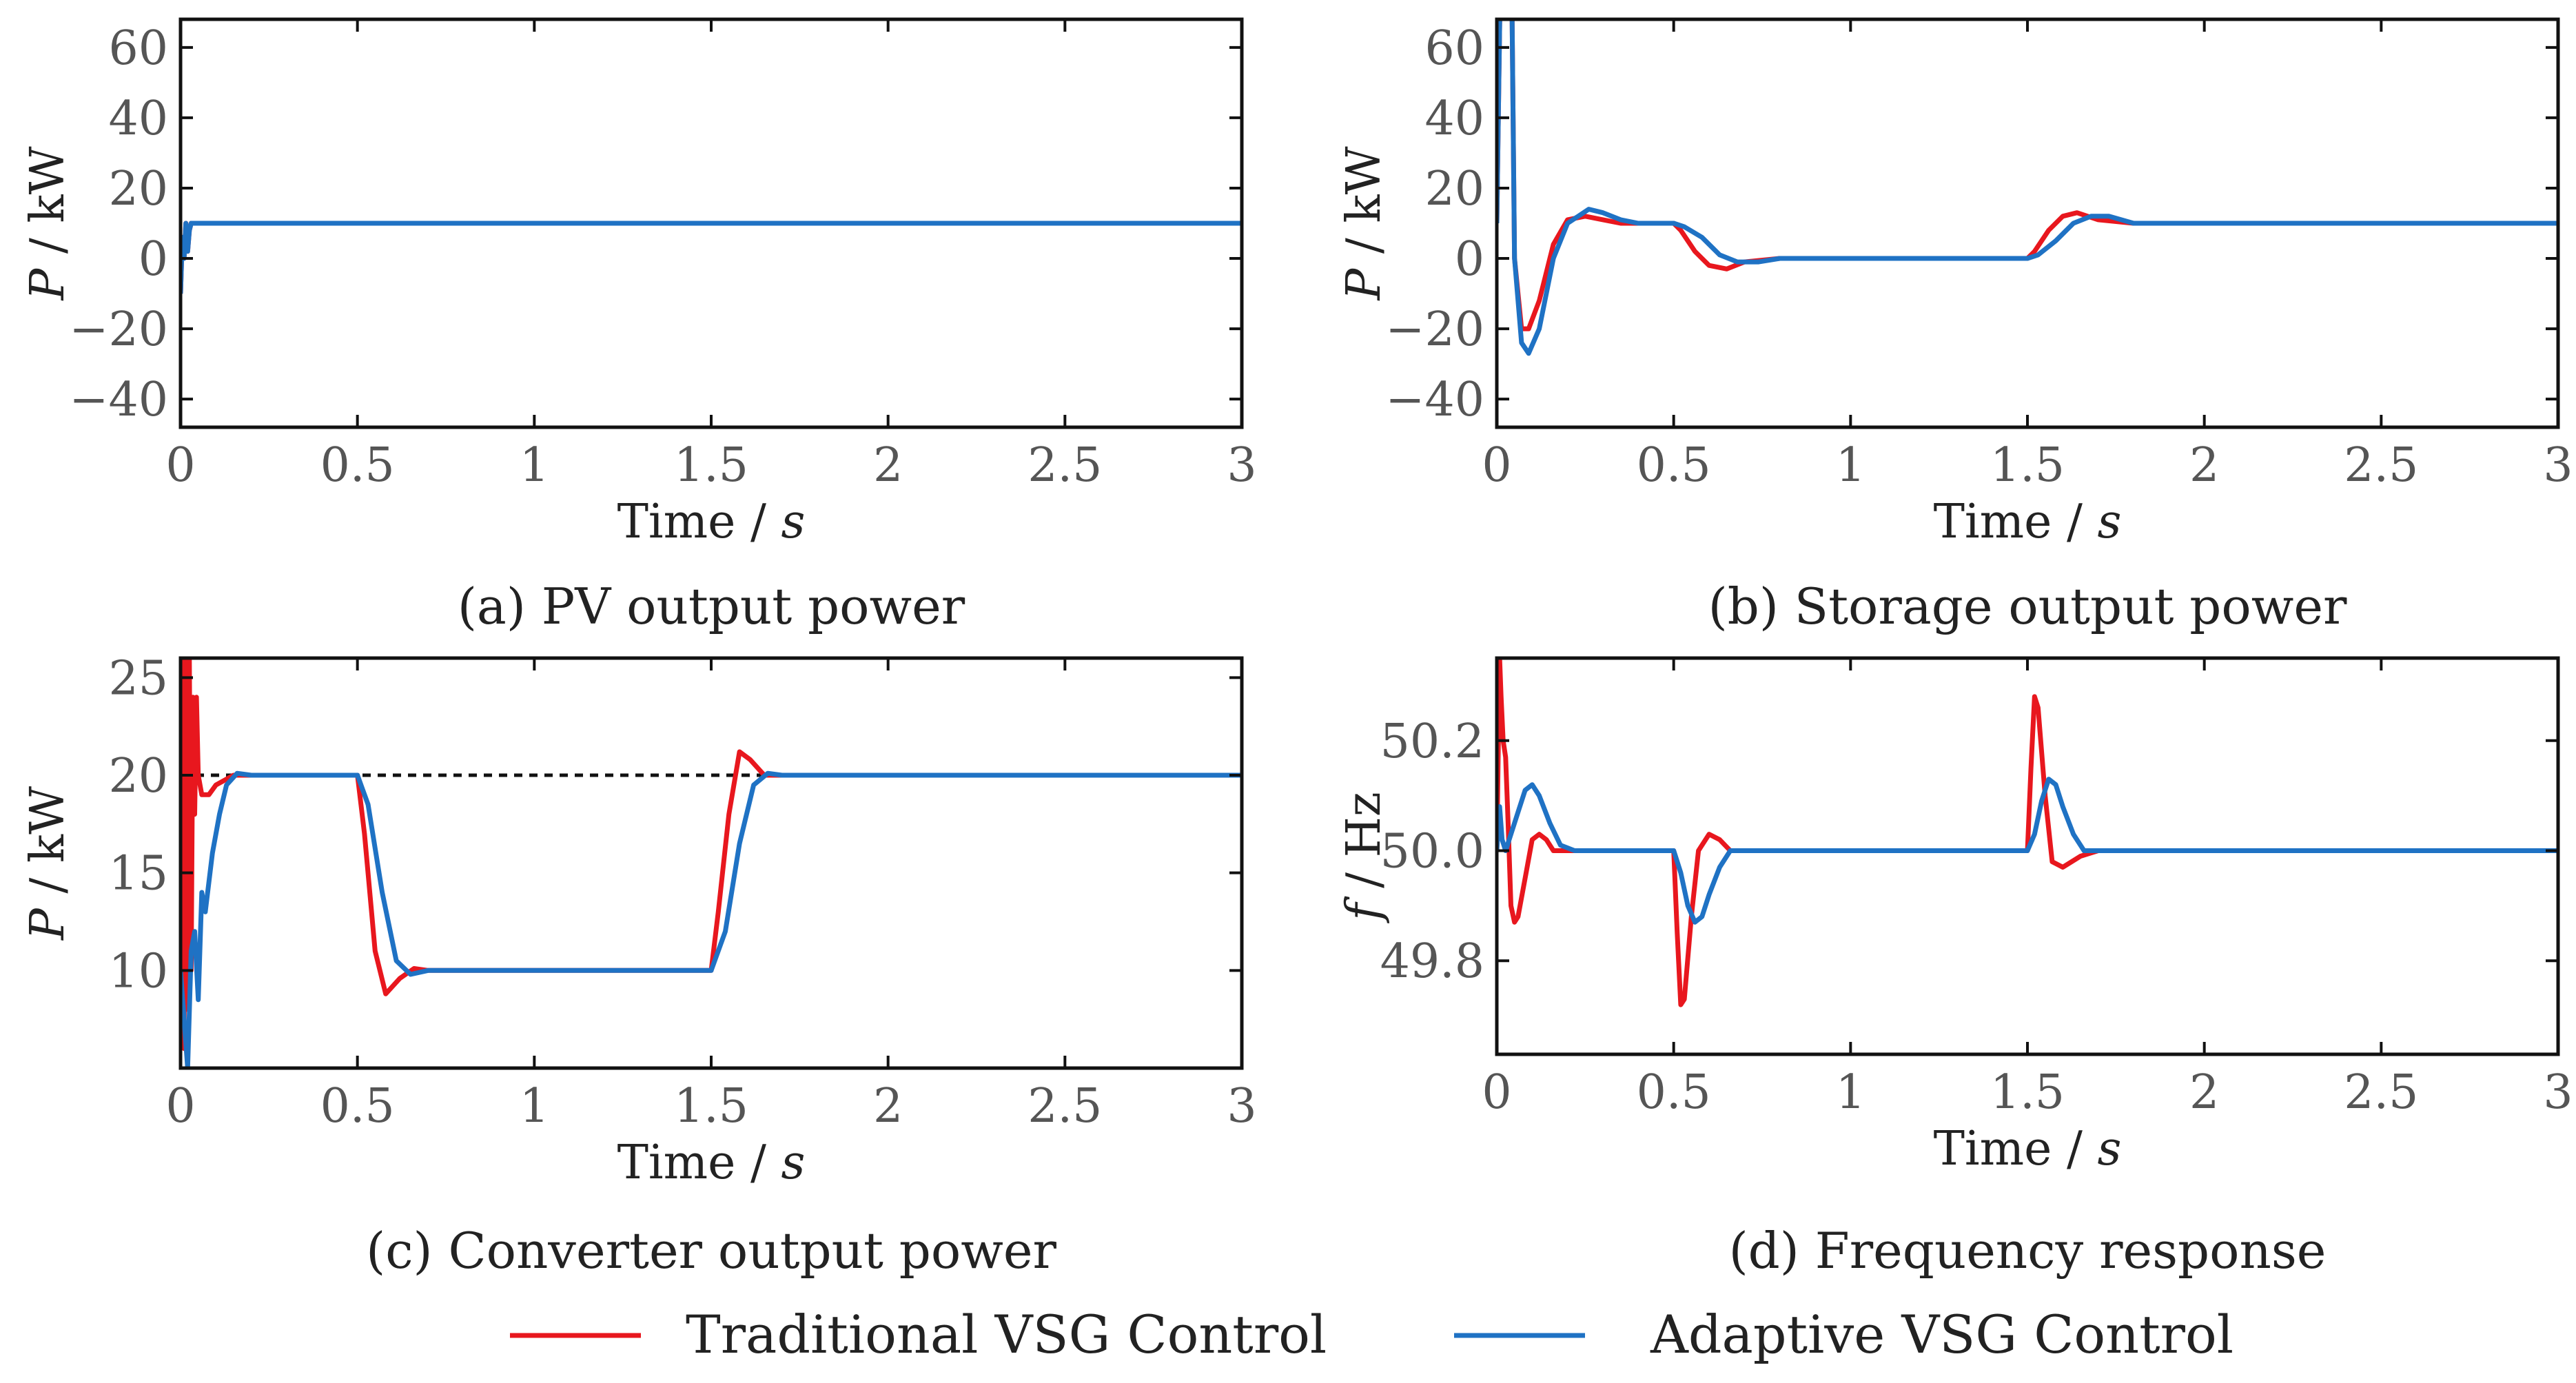  What do you see at coordinates (1364, 857) in the screenshot?
I see `y-axis-label: f / Hz` at bounding box center [1364, 857].